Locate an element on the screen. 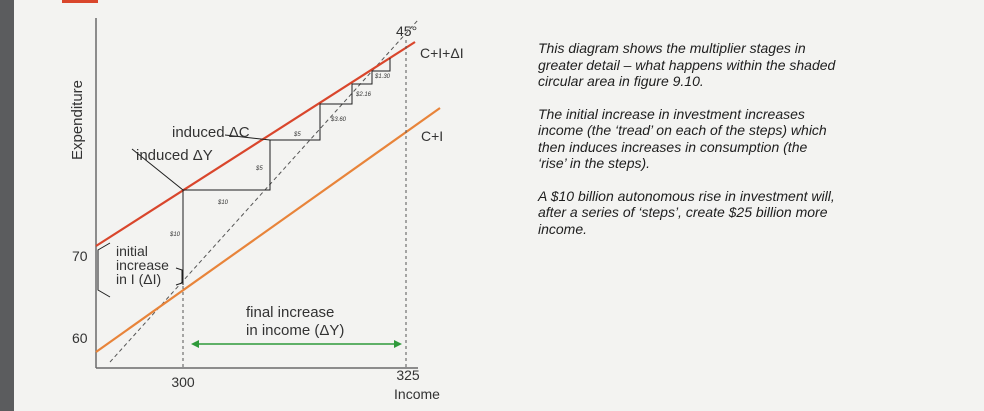  induced-c-pointer is located at coordinates (247, 137).